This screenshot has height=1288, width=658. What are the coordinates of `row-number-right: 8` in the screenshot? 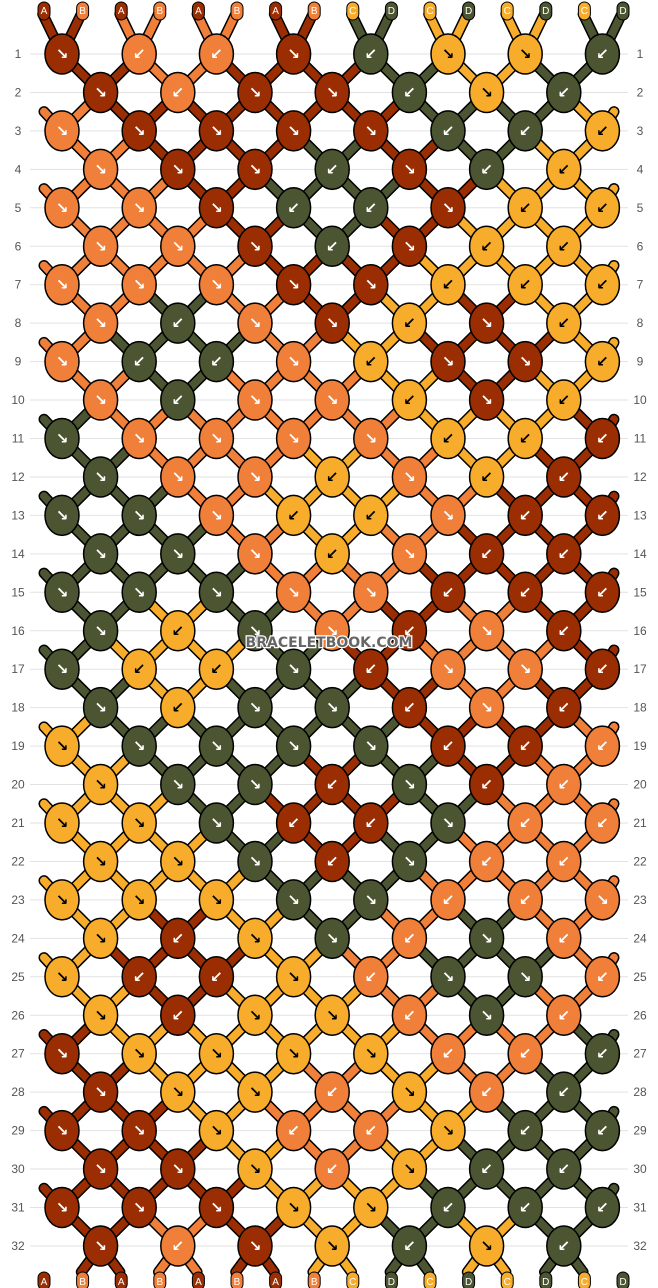 It's located at (640, 323).